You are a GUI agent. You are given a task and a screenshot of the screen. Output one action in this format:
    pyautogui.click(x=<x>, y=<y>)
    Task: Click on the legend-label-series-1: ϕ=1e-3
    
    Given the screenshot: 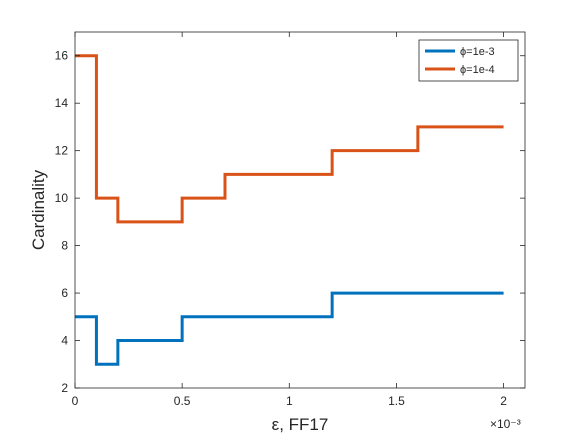 What is the action you would take?
    pyautogui.click(x=477, y=52)
    